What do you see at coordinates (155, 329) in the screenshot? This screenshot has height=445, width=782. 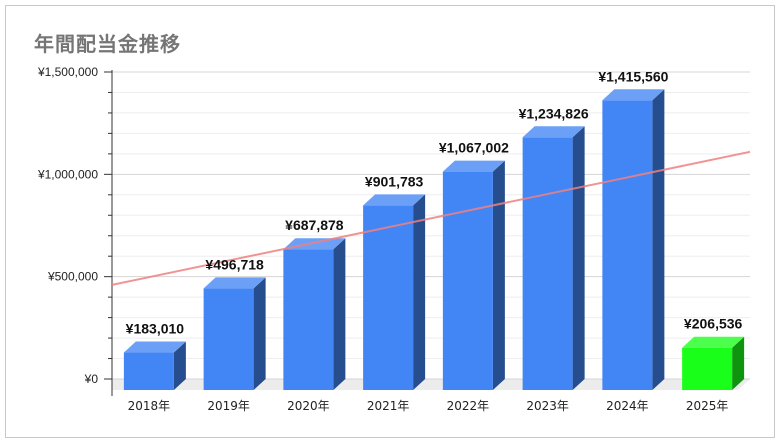 I see `data-label: ¥183,010` at bounding box center [155, 329].